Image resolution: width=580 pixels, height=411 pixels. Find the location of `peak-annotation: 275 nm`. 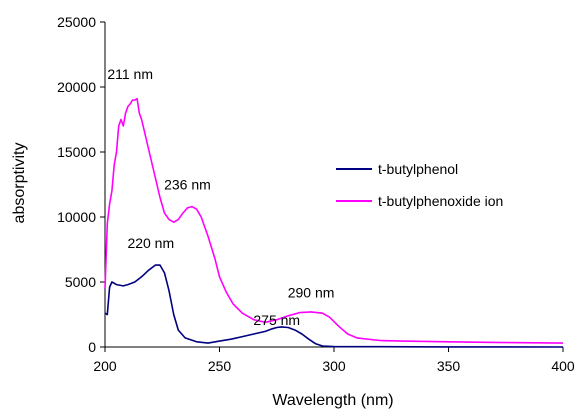

peak-annotation: 275 nm is located at coordinates (276, 320).